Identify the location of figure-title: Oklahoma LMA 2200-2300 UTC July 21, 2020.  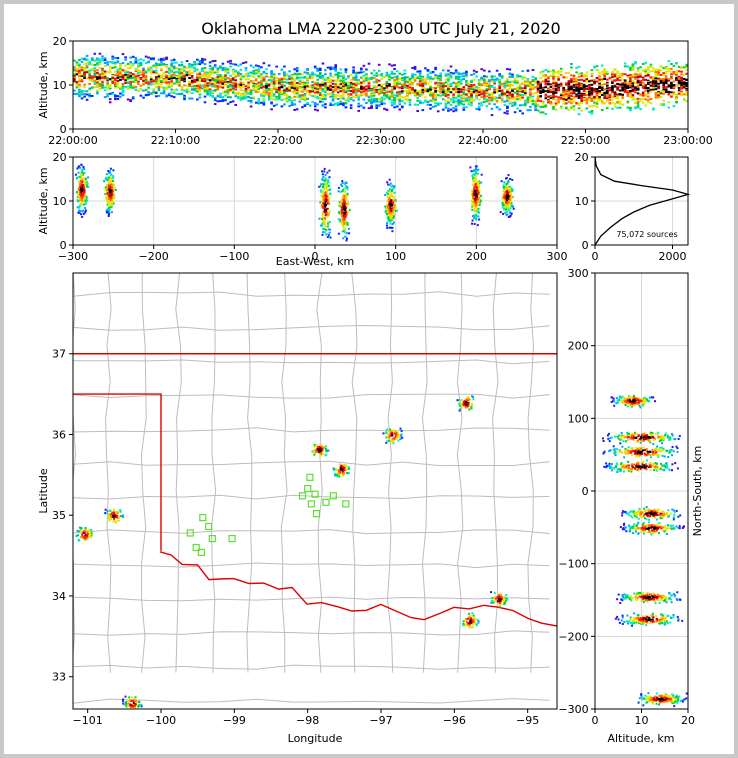
(380, 28).